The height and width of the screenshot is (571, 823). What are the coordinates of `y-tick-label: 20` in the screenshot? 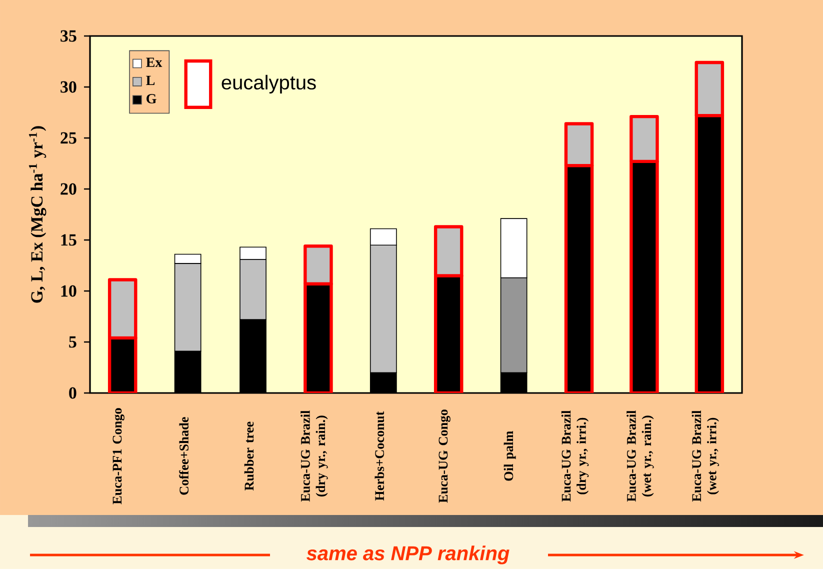 It's located at (68, 189).